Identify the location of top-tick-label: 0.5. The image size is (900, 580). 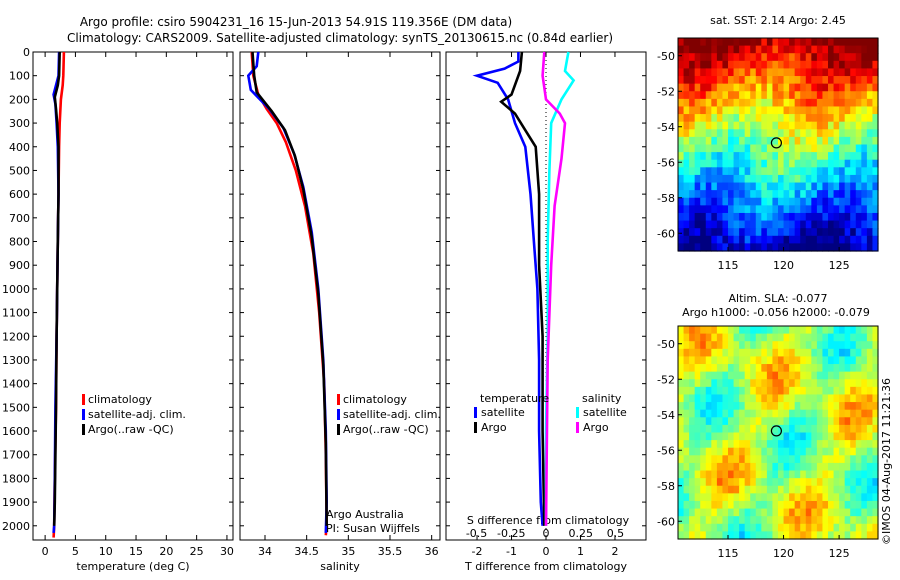
(616, 533).